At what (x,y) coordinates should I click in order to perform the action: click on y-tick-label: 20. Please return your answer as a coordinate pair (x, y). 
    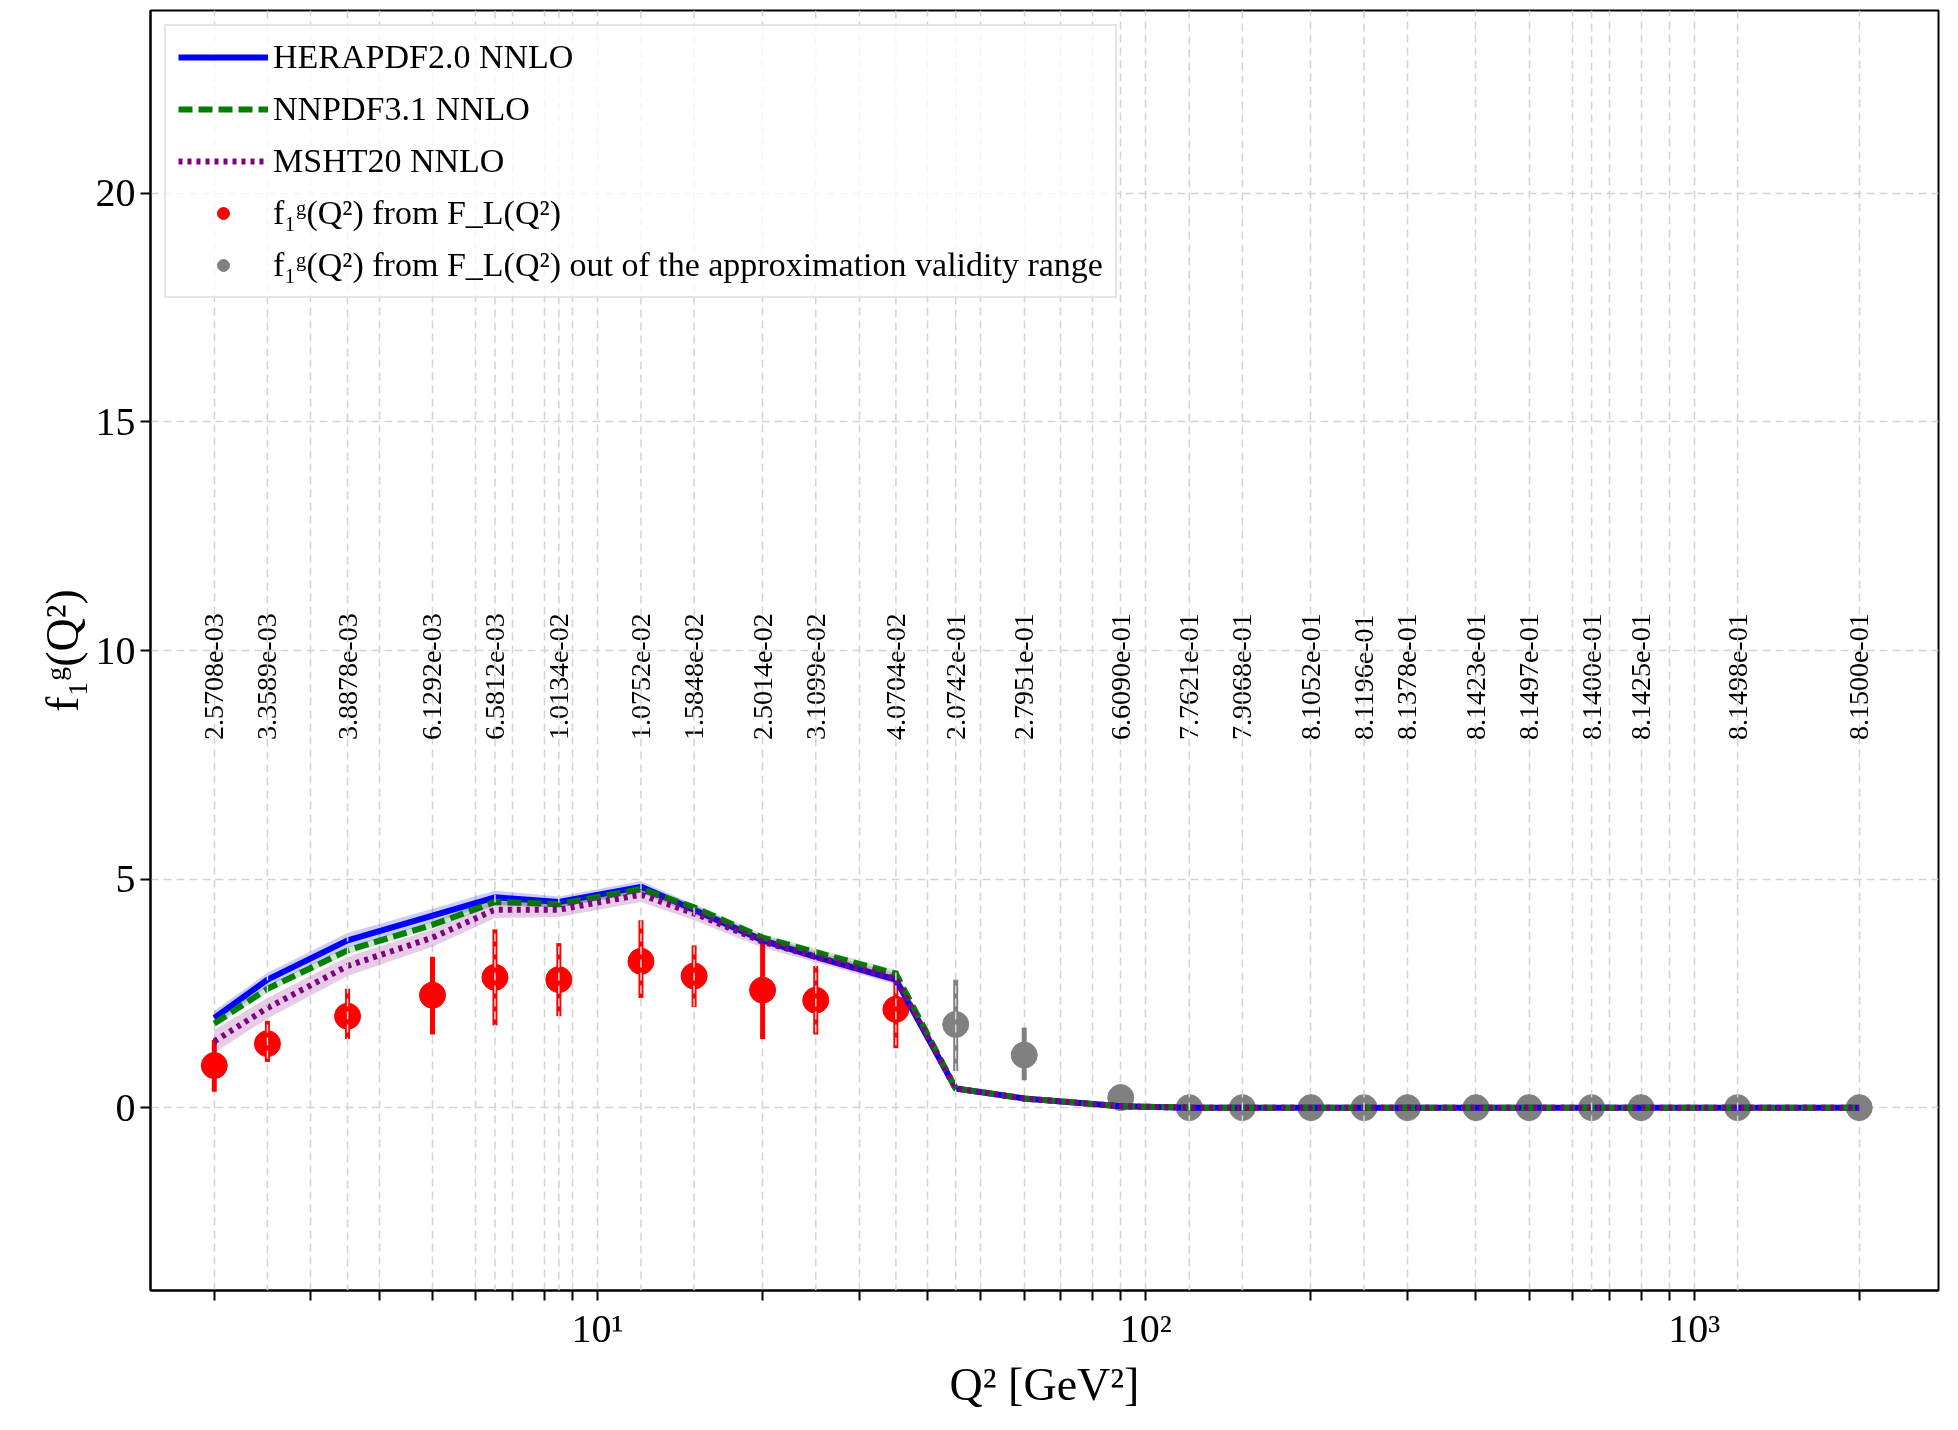
    Looking at the image, I should click on (115, 193).